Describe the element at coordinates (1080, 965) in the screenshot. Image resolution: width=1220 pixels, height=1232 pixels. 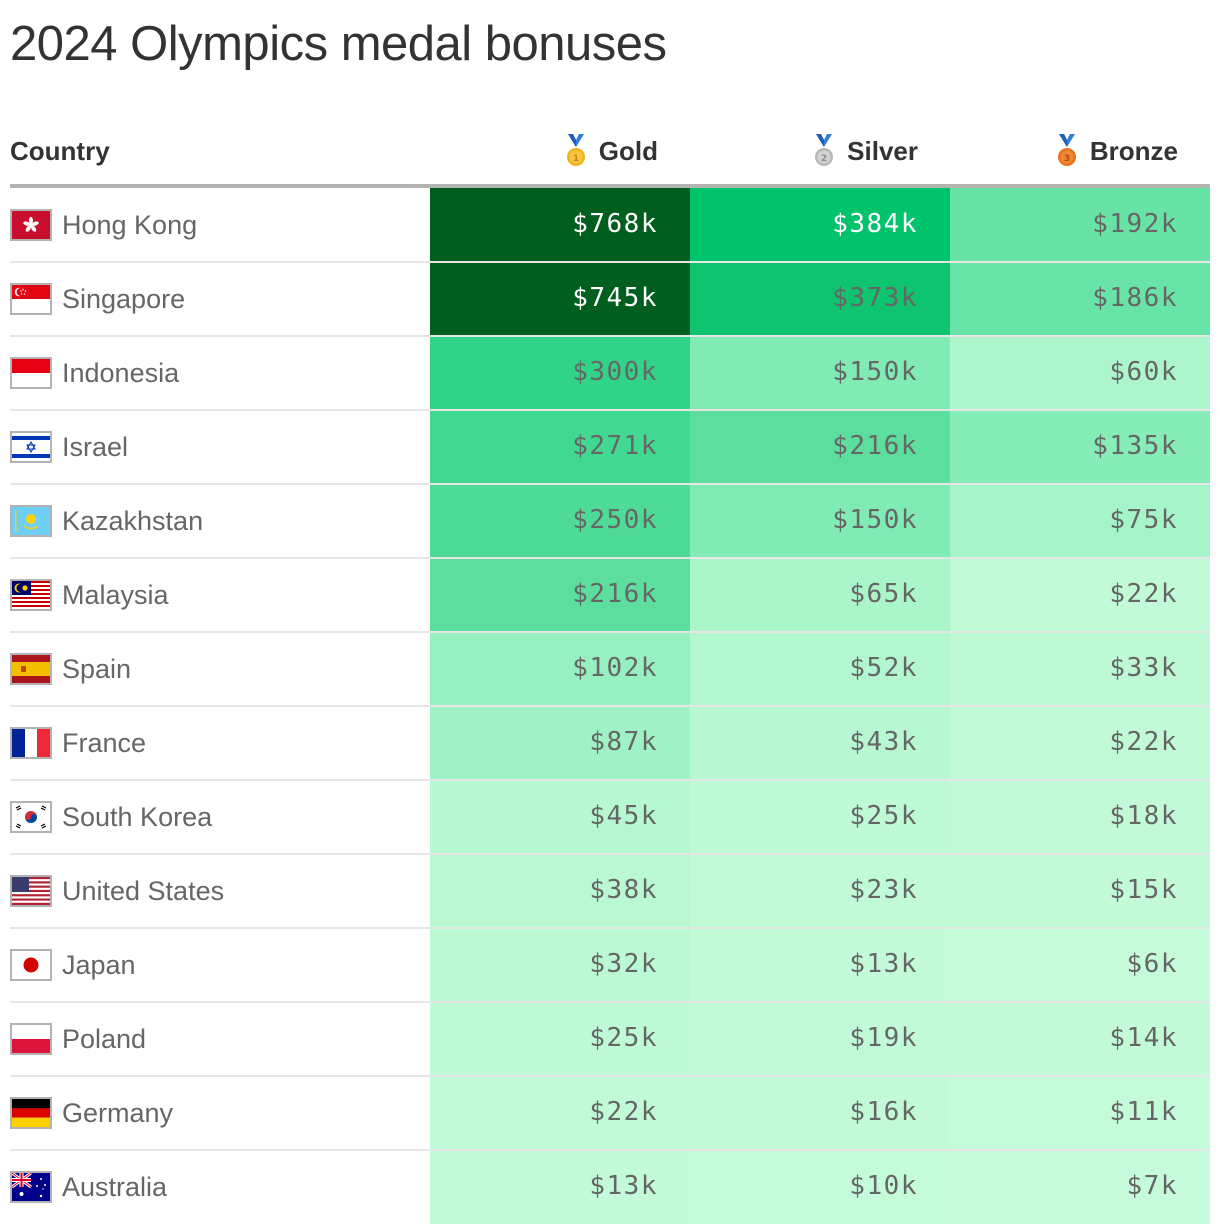
I see `bronze-bonus-cell: $6k` at that location.